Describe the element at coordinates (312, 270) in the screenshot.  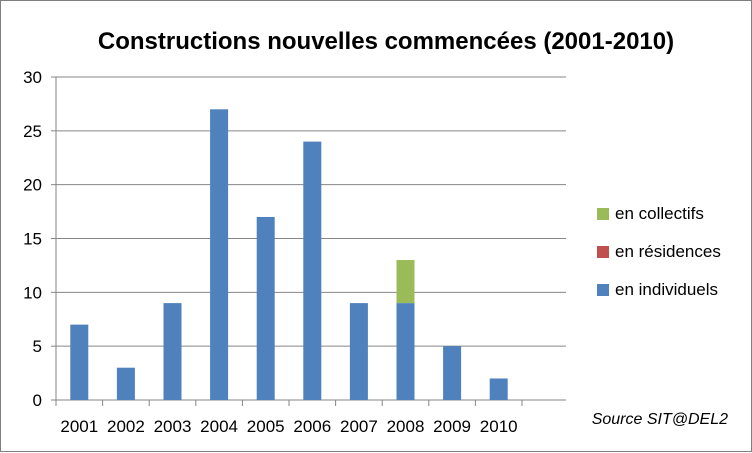
I see `bar-en-individuels-2006` at that location.